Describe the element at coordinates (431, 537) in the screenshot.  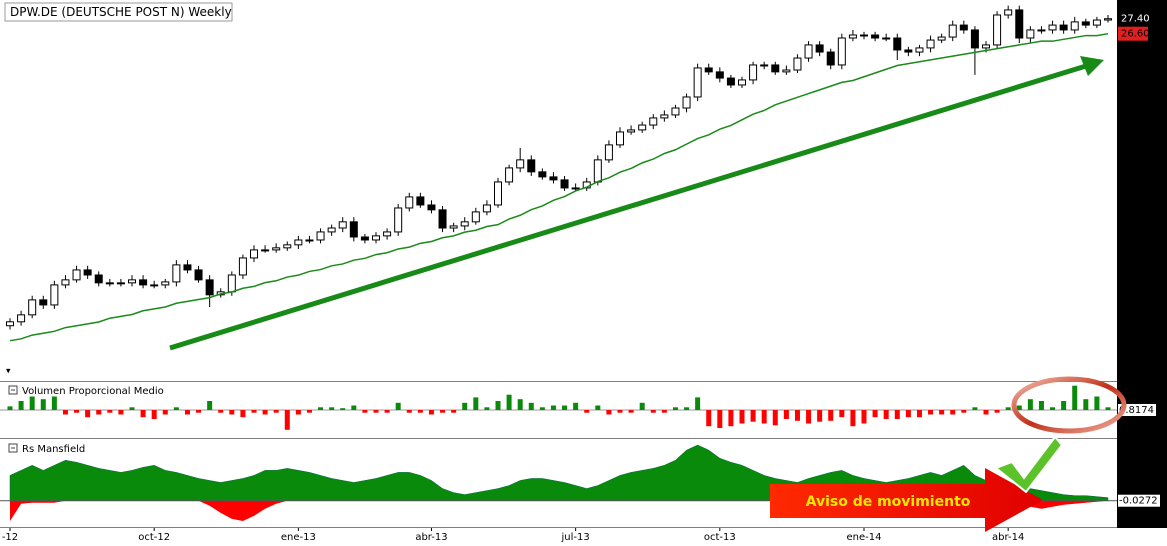
I see `x-tick-label: abr-13` at that location.